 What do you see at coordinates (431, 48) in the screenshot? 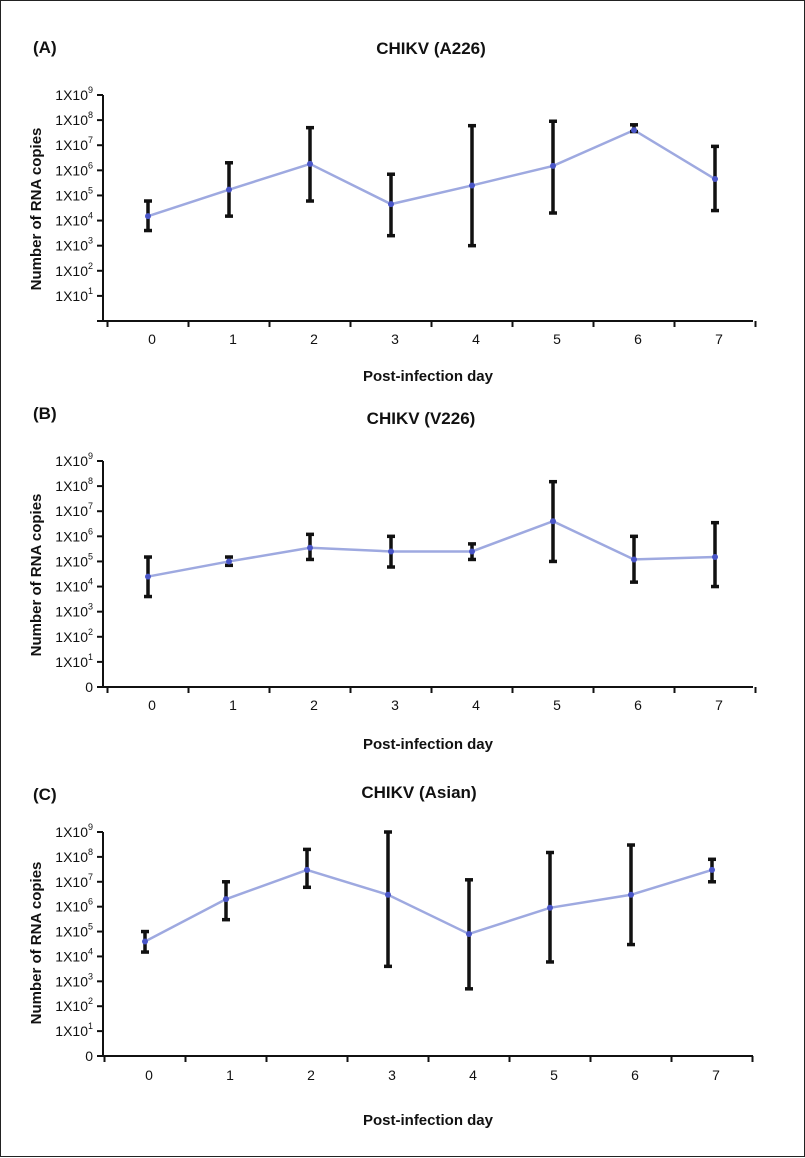
I see `chart-title: CHIKV (A226)` at bounding box center [431, 48].